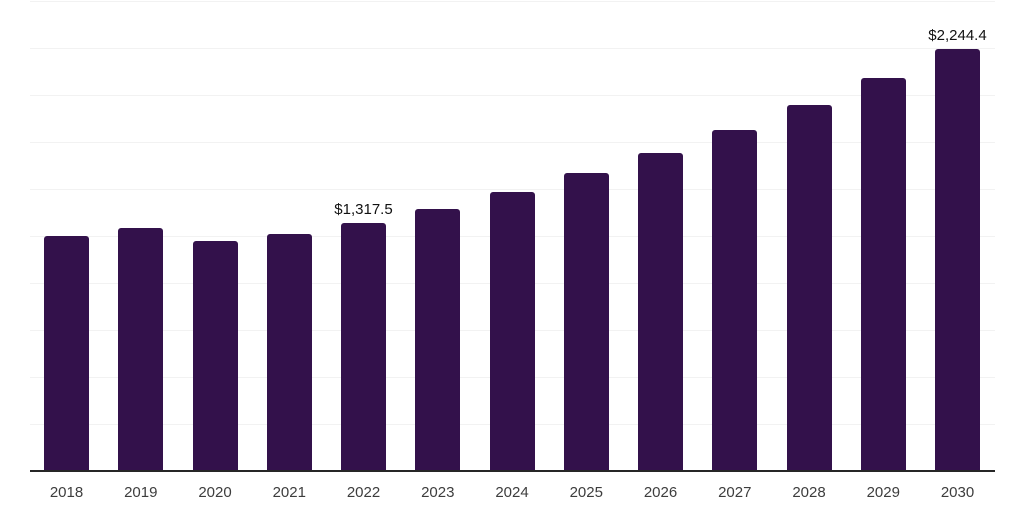  Describe the element at coordinates (438, 339) in the screenshot. I see `bar-2023` at that location.